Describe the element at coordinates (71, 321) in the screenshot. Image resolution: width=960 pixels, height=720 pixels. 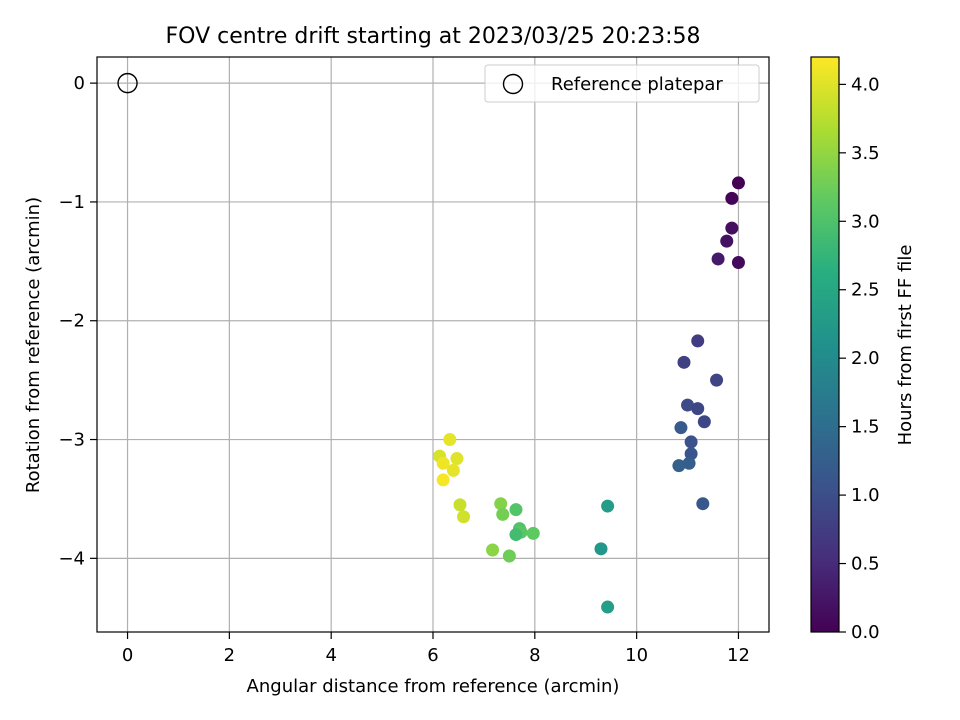
I see `y-tick-label: −2` at that location.